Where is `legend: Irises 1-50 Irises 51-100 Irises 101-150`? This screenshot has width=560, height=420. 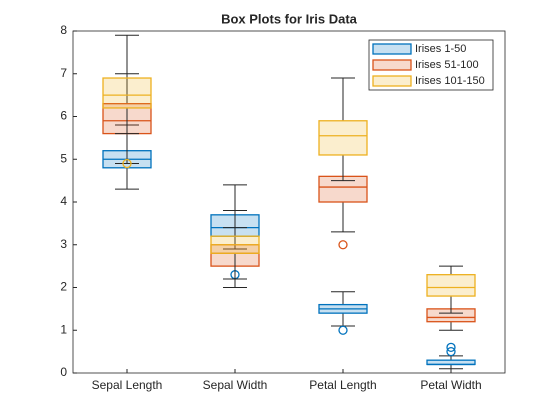
legend: Irises 1-50 Irises 51-100 Irises 101-150 is located at coordinates (431, 65).